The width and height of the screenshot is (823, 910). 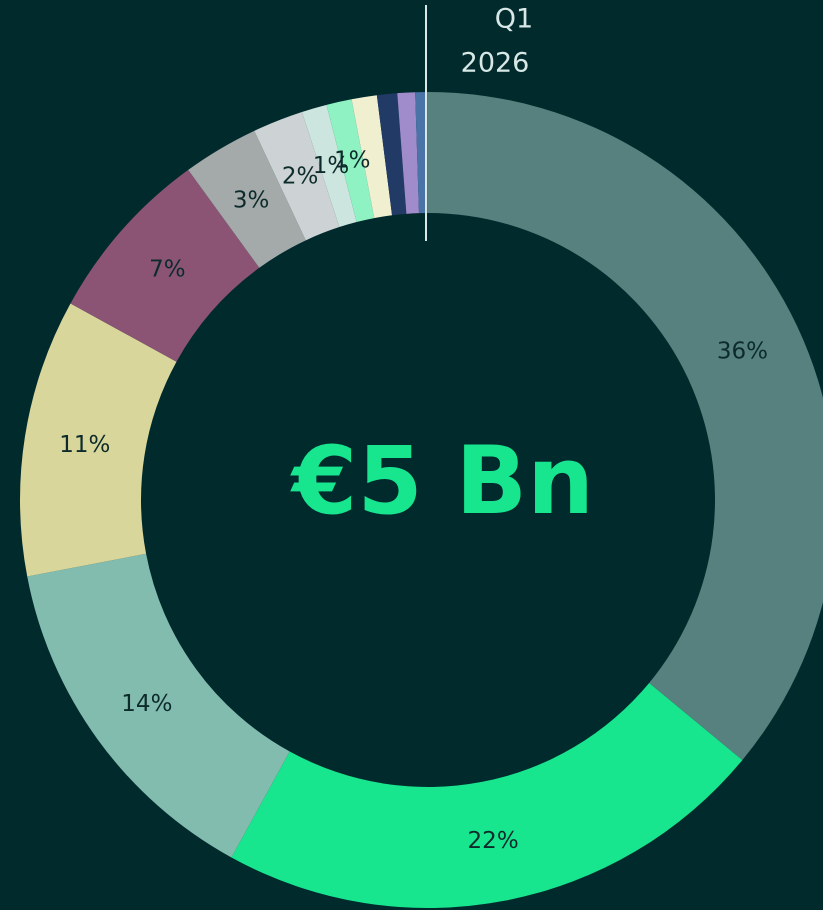 I want to click on period-label: Q1, so click(x=514, y=19).